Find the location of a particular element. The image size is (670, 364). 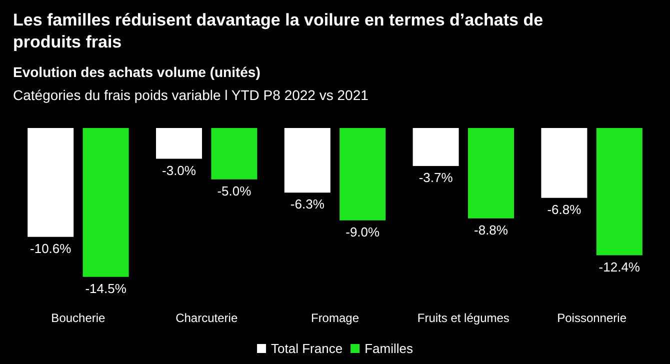

x-tick-label: Charcuterie is located at coordinates (207, 318).